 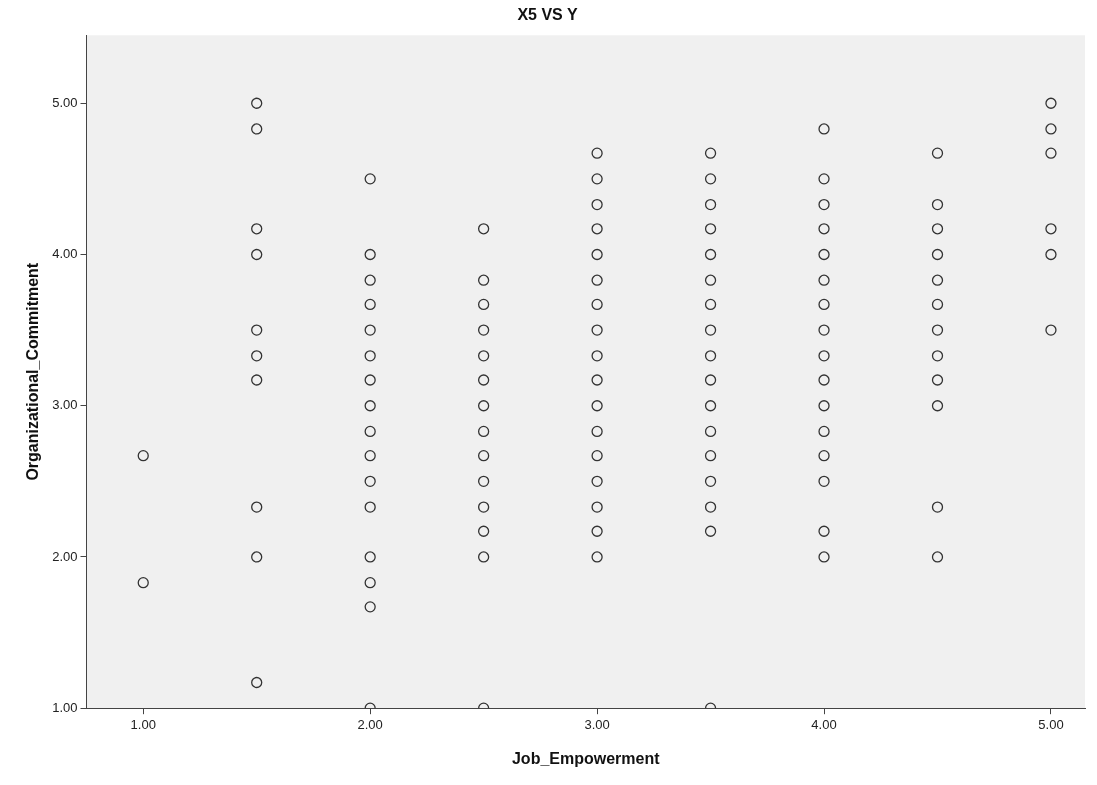 What do you see at coordinates (143, 724) in the screenshot?
I see `x-tick-label: 1.00` at bounding box center [143, 724].